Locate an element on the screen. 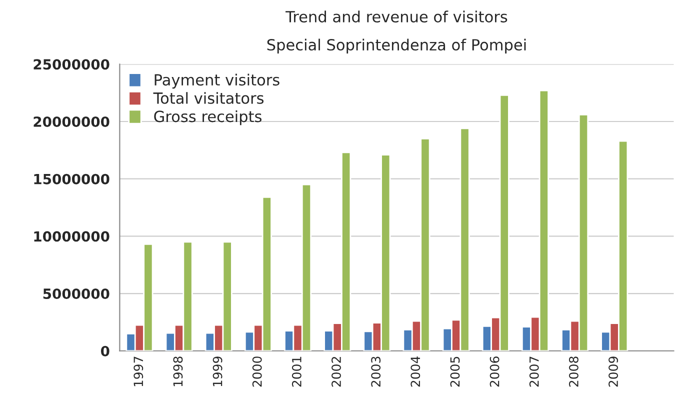 The width and height of the screenshot is (684, 401). y-tick-label: 0 is located at coordinates (105, 351).